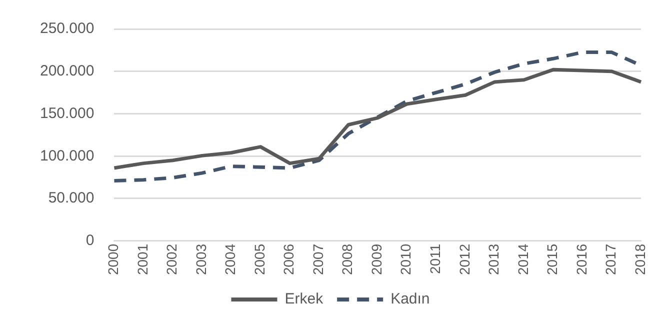  What do you see at coordinates (410, 299) in the screenshot?
I see `legend-label: Kadın` at bounding box center [410, 299].